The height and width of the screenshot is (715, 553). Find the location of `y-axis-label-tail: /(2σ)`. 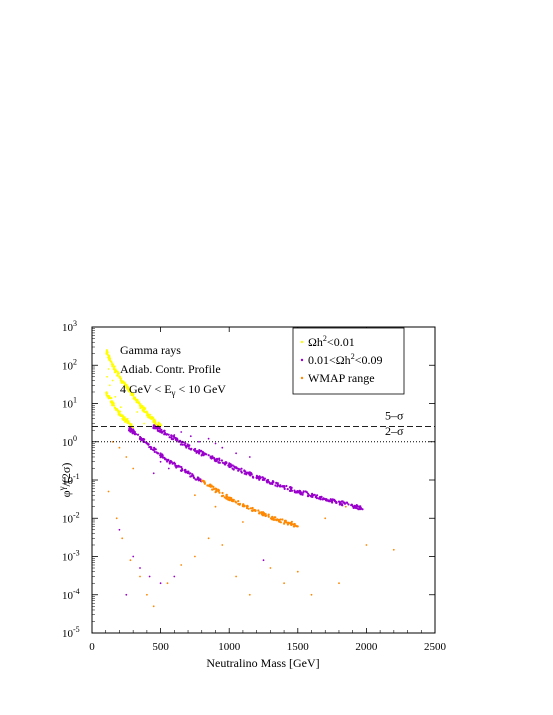

y-axis-label-tail: /(2σ) is located at coordinates (66, 475).